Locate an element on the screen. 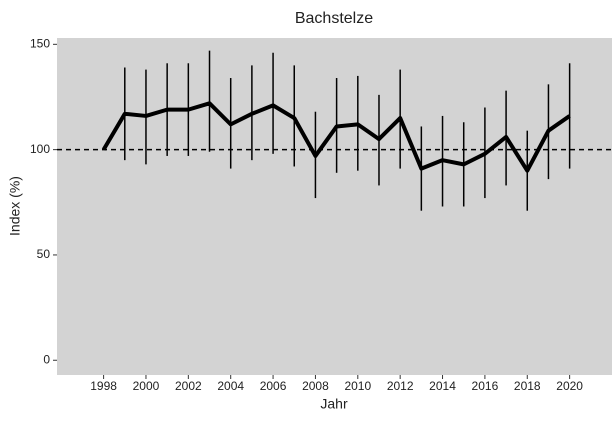 The height and width of the screenshot is (422, 614). x-axis-label: Jahr is located at coordinates (334, 404).